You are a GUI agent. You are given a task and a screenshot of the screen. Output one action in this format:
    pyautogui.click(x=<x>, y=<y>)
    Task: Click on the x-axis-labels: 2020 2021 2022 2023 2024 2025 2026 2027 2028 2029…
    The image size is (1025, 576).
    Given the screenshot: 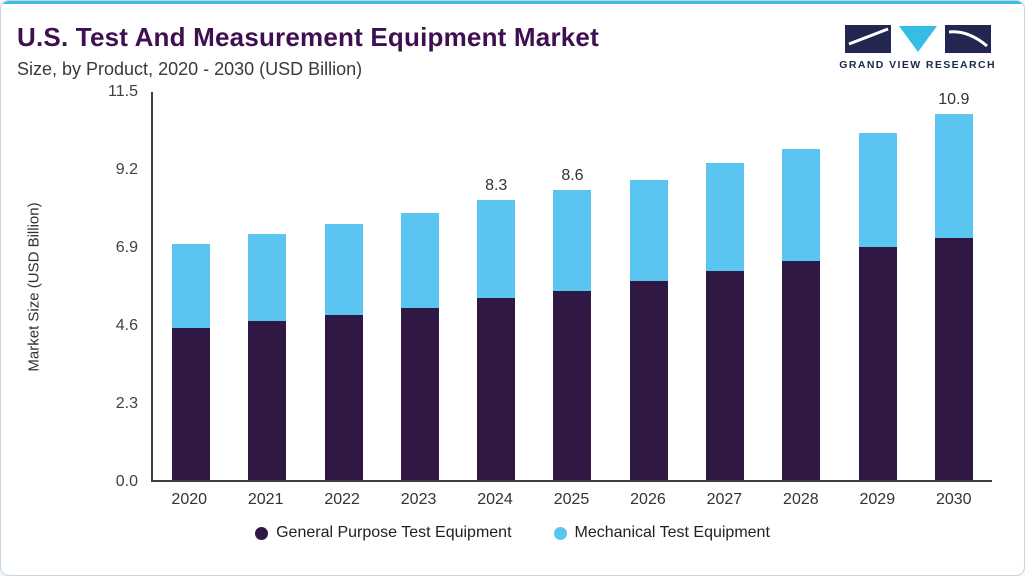 What is the action you would take?
    pyautogui.click(x=571, y=501)
    